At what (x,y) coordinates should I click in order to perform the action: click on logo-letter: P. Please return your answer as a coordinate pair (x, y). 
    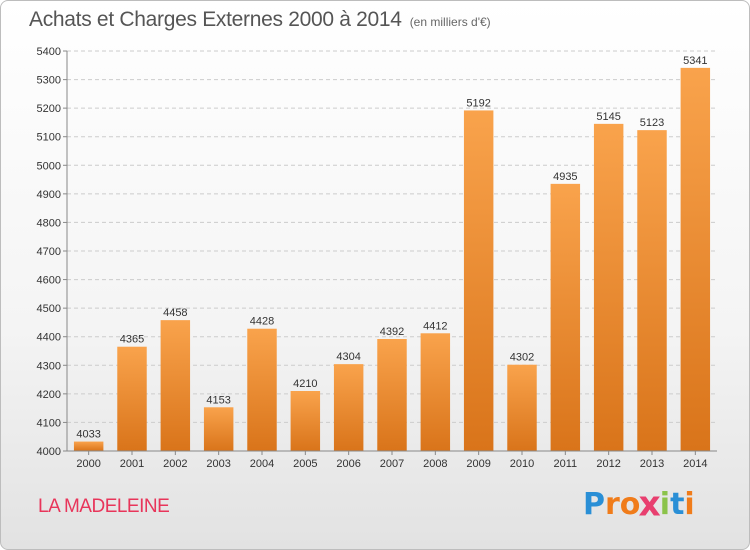
    Looking at the image, I should click on (594, 504).